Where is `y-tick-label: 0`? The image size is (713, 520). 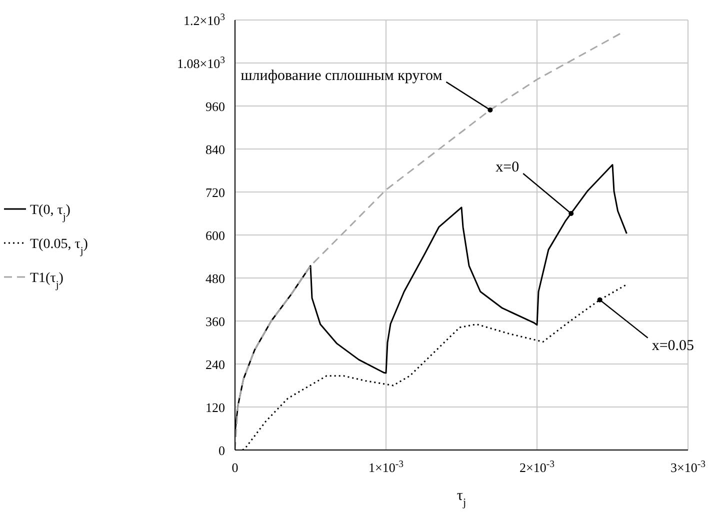 y-tick-label: 0 is located at coordinates (221, 450).